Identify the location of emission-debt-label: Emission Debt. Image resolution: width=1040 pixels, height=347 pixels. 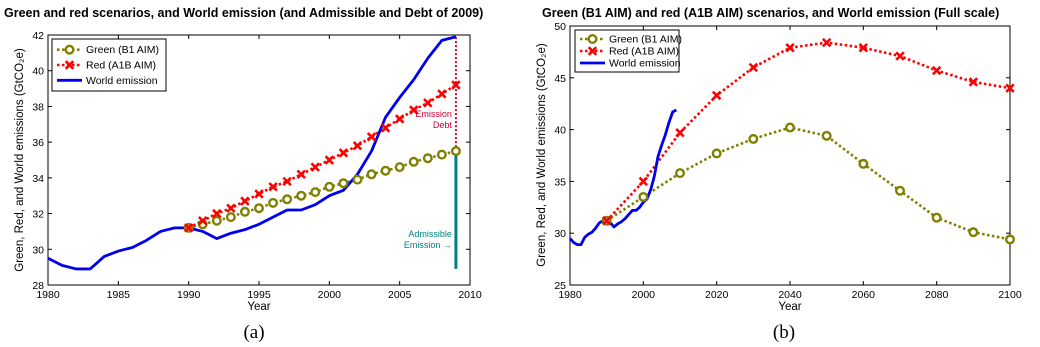
(433, 119).